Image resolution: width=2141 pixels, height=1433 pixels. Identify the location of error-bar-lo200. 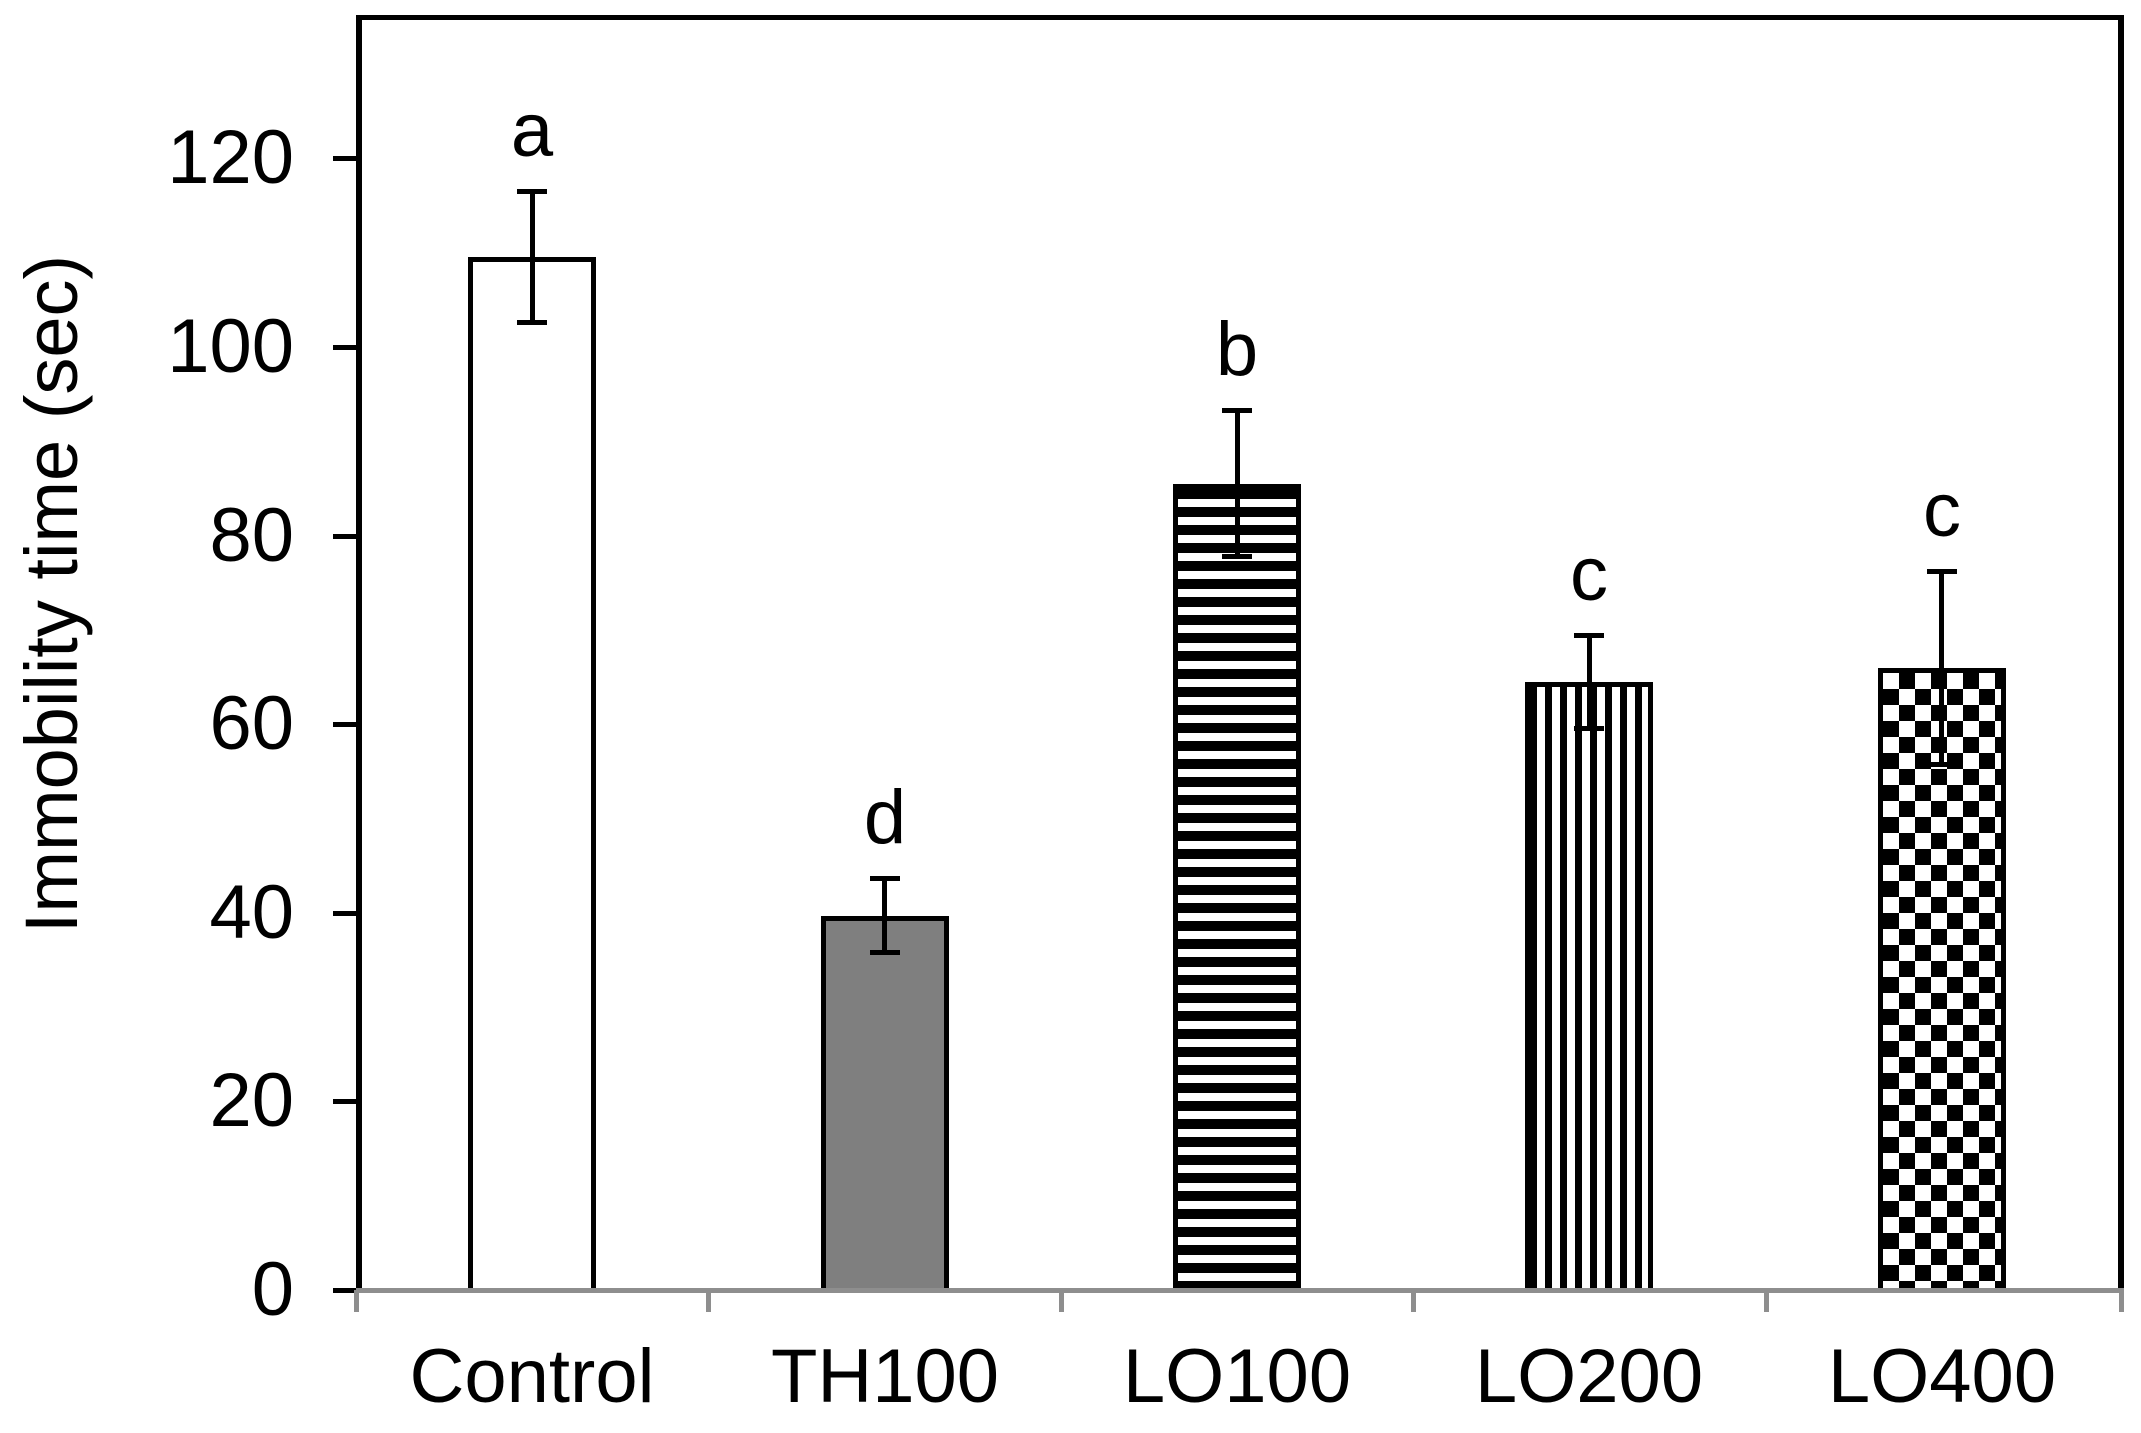
(1589, 682).